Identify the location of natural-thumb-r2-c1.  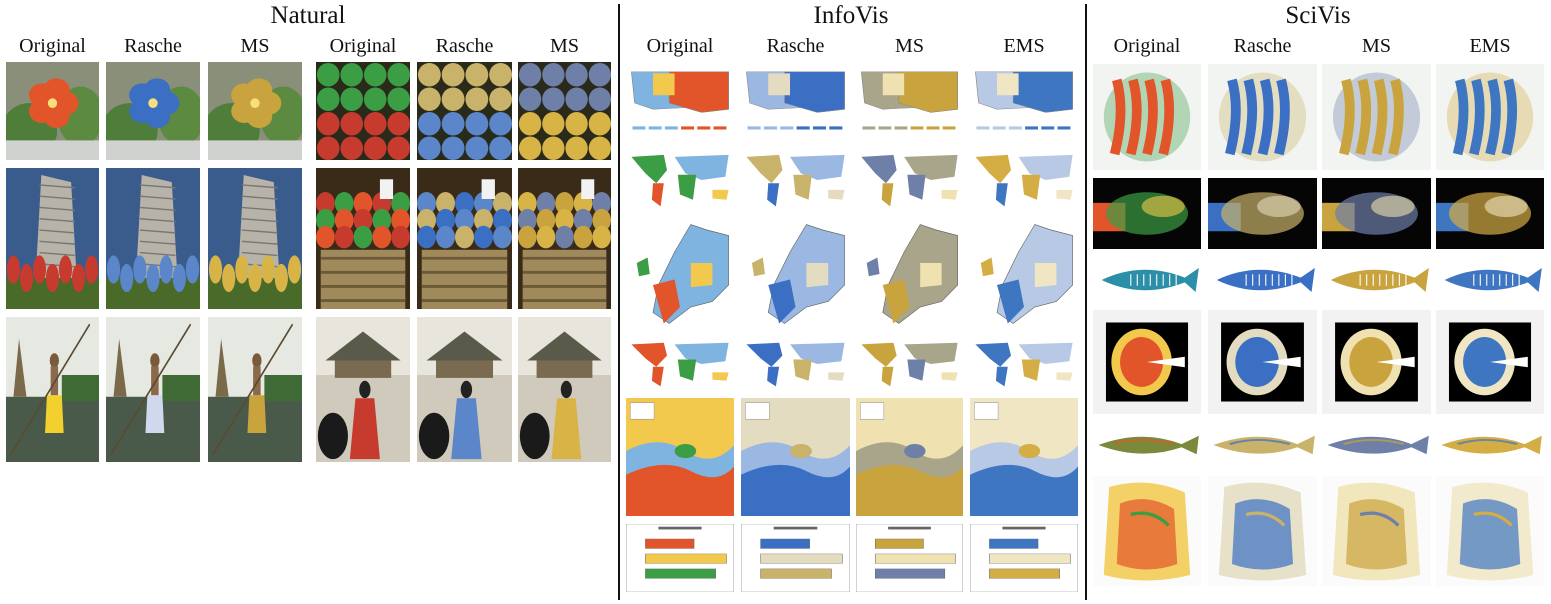
(52, 238).